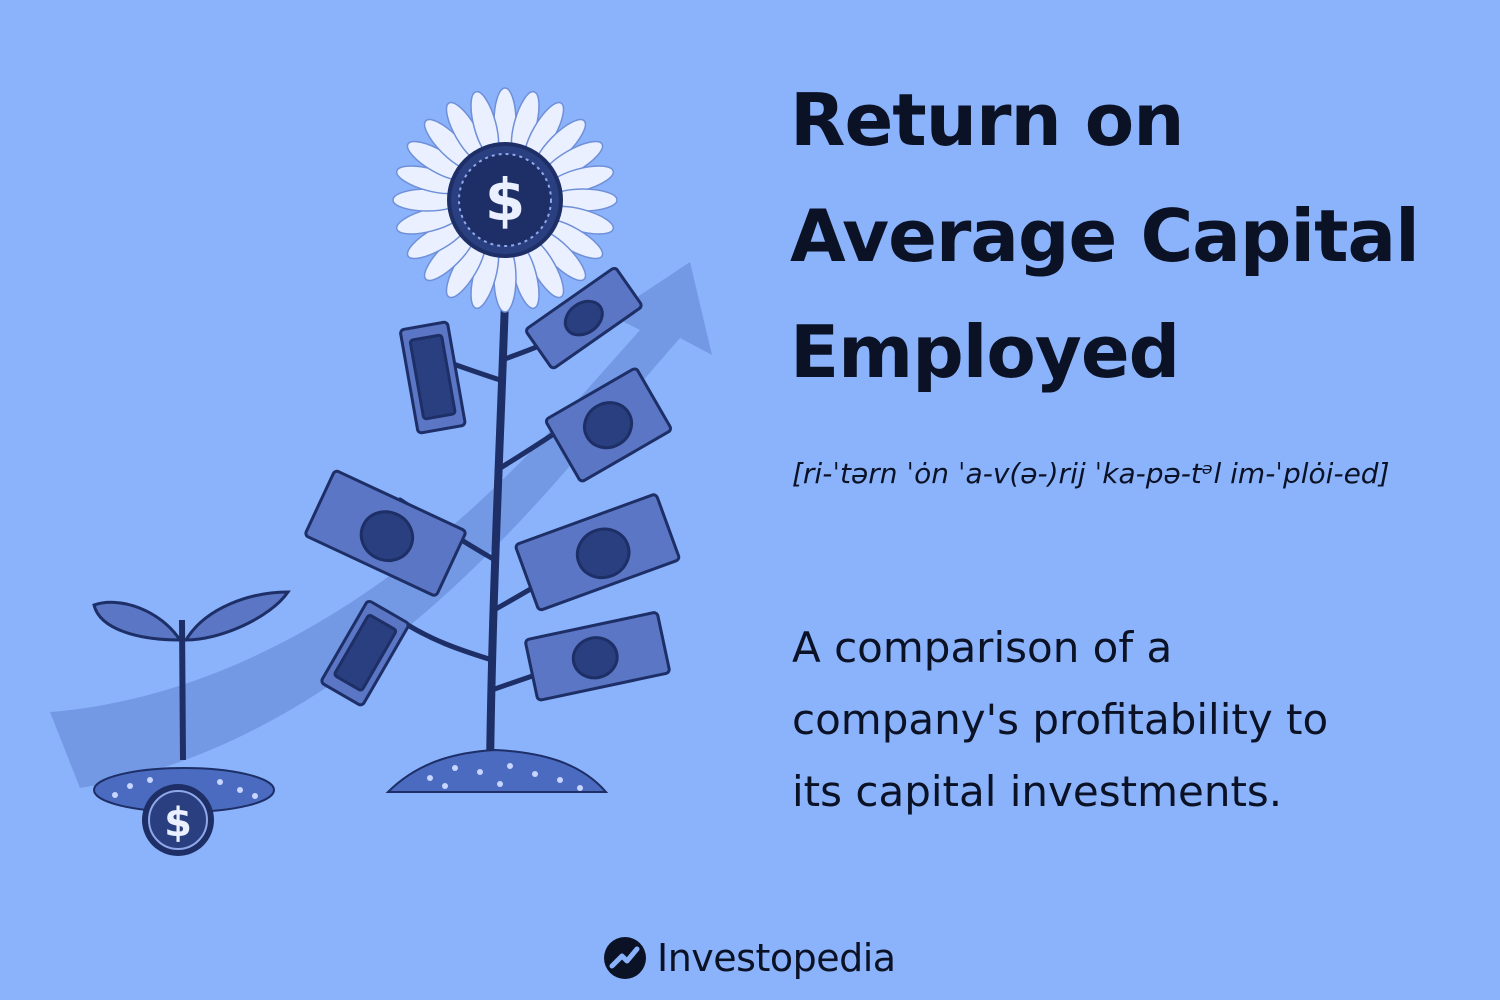 The image size is (1500, 1000). Describe the element at coordinates (497, 770) in the screenshot. I see `soil-mound` at that location.